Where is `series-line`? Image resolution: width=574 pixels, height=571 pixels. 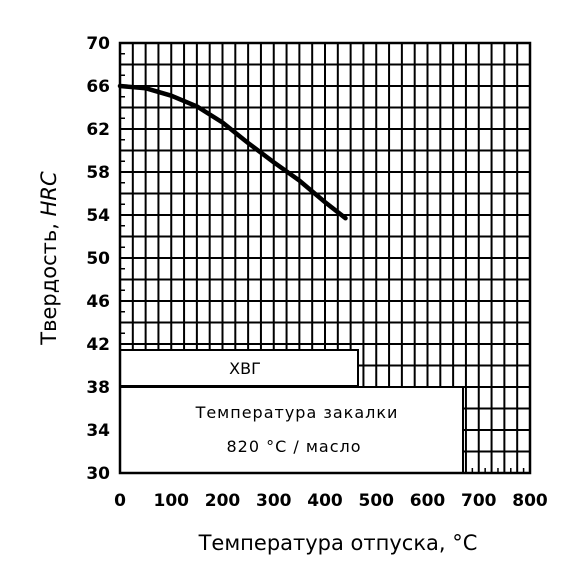
series-line is located at coordinates (232, 152).